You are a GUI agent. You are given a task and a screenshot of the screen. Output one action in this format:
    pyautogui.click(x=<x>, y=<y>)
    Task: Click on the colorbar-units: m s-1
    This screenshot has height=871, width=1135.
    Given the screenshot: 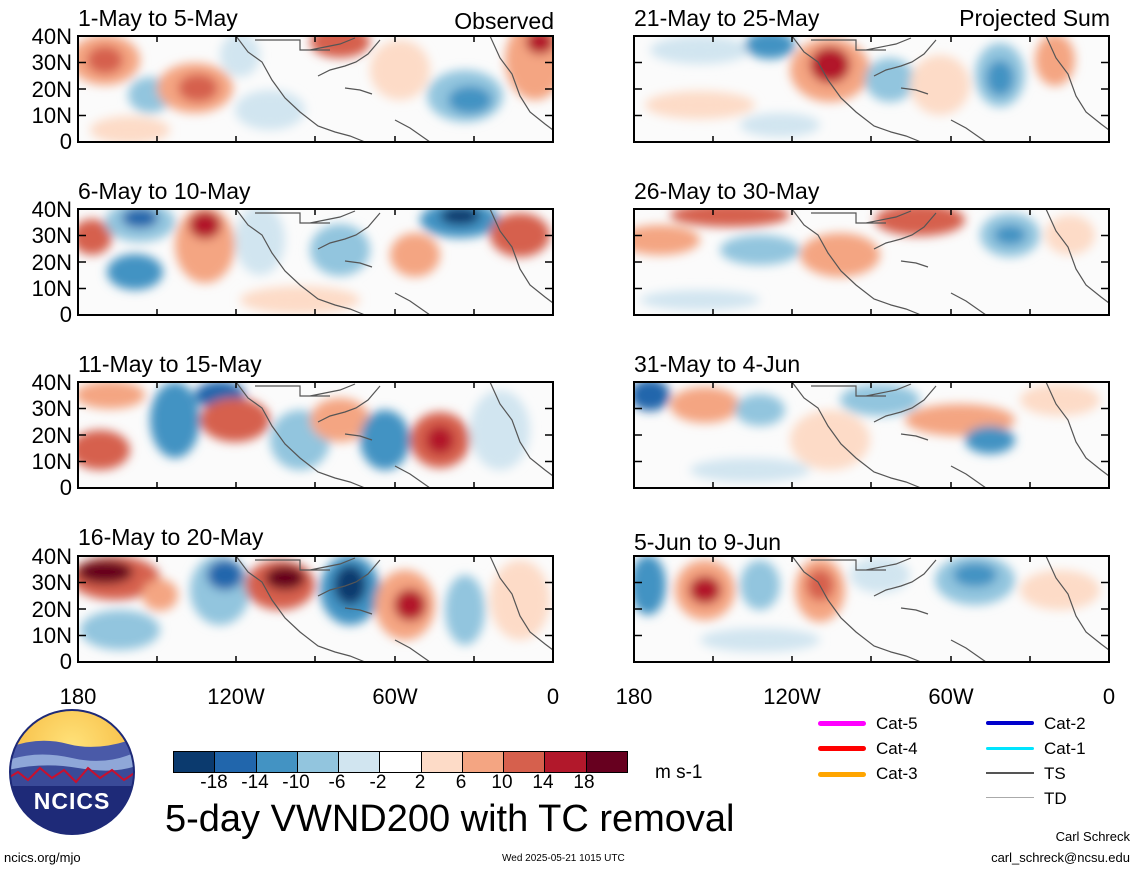 What is the action you would take?
    pyautogui.click(x=679, y=772)
    